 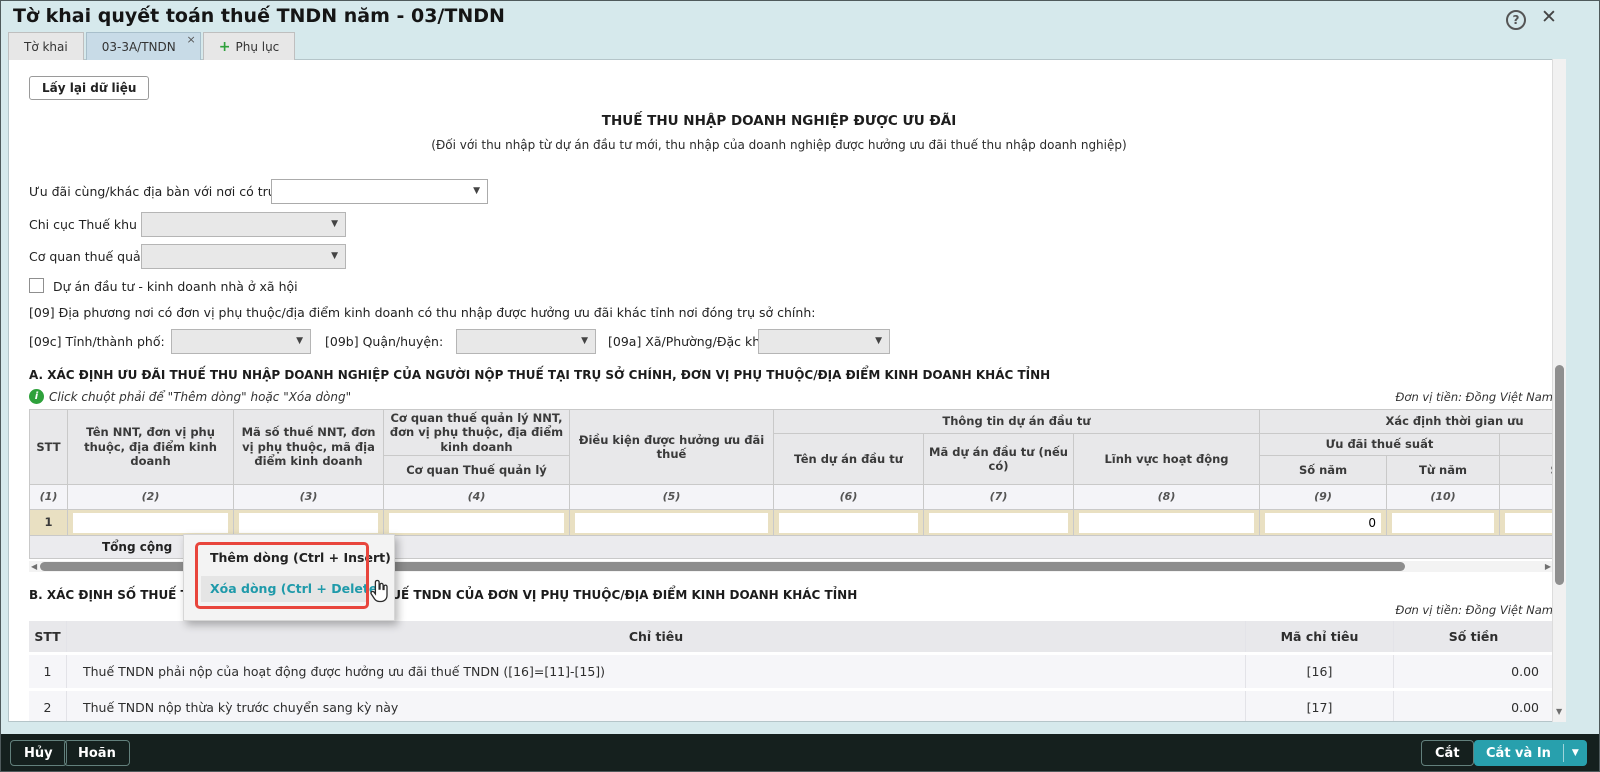 I want to click on col-header-linh-vuc: Lĩnh vực hoạt động, so click(x=1167, y=459).